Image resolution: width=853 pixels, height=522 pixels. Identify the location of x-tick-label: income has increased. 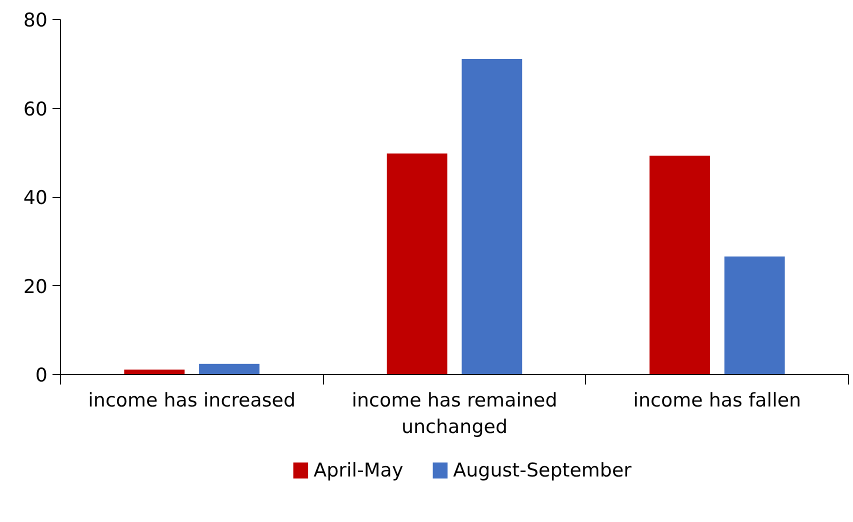
(192, 401).